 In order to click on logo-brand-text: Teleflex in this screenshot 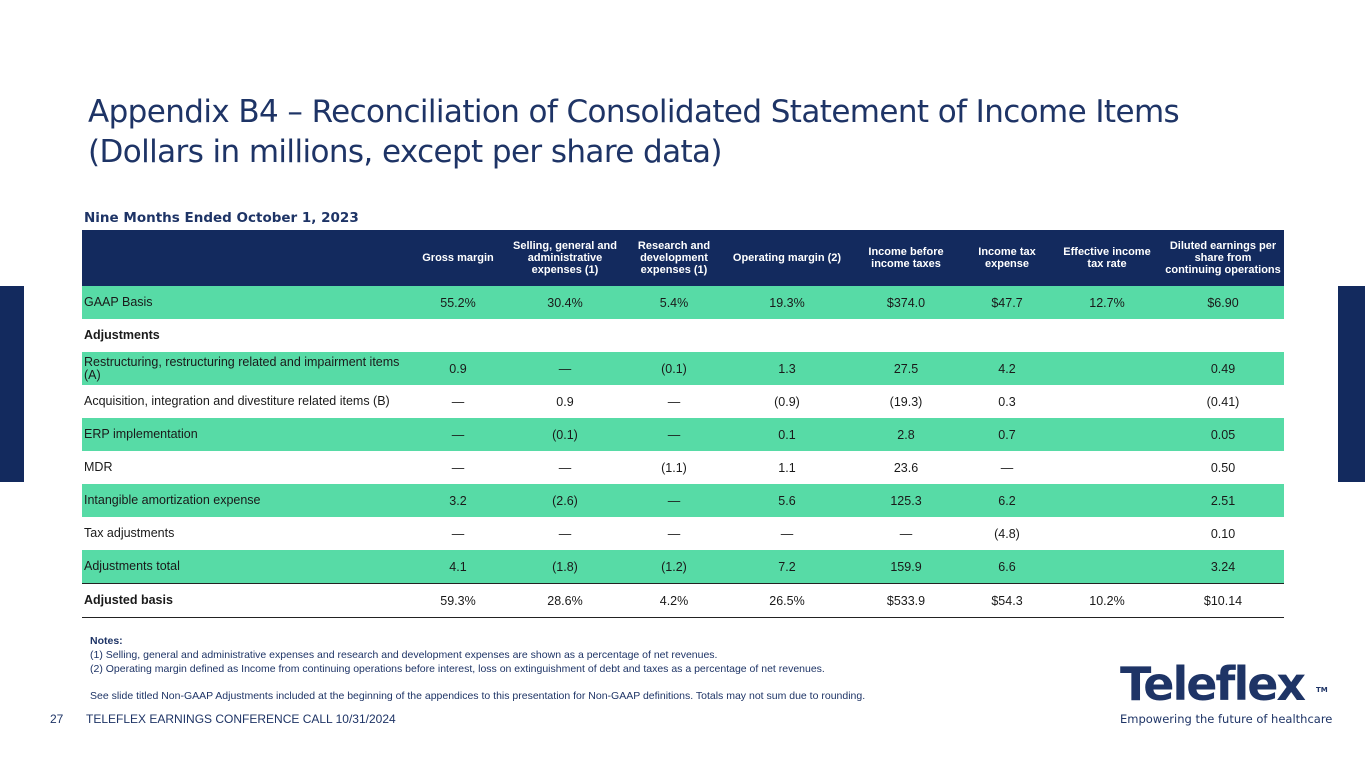, I will do `click(1213, 684)`.